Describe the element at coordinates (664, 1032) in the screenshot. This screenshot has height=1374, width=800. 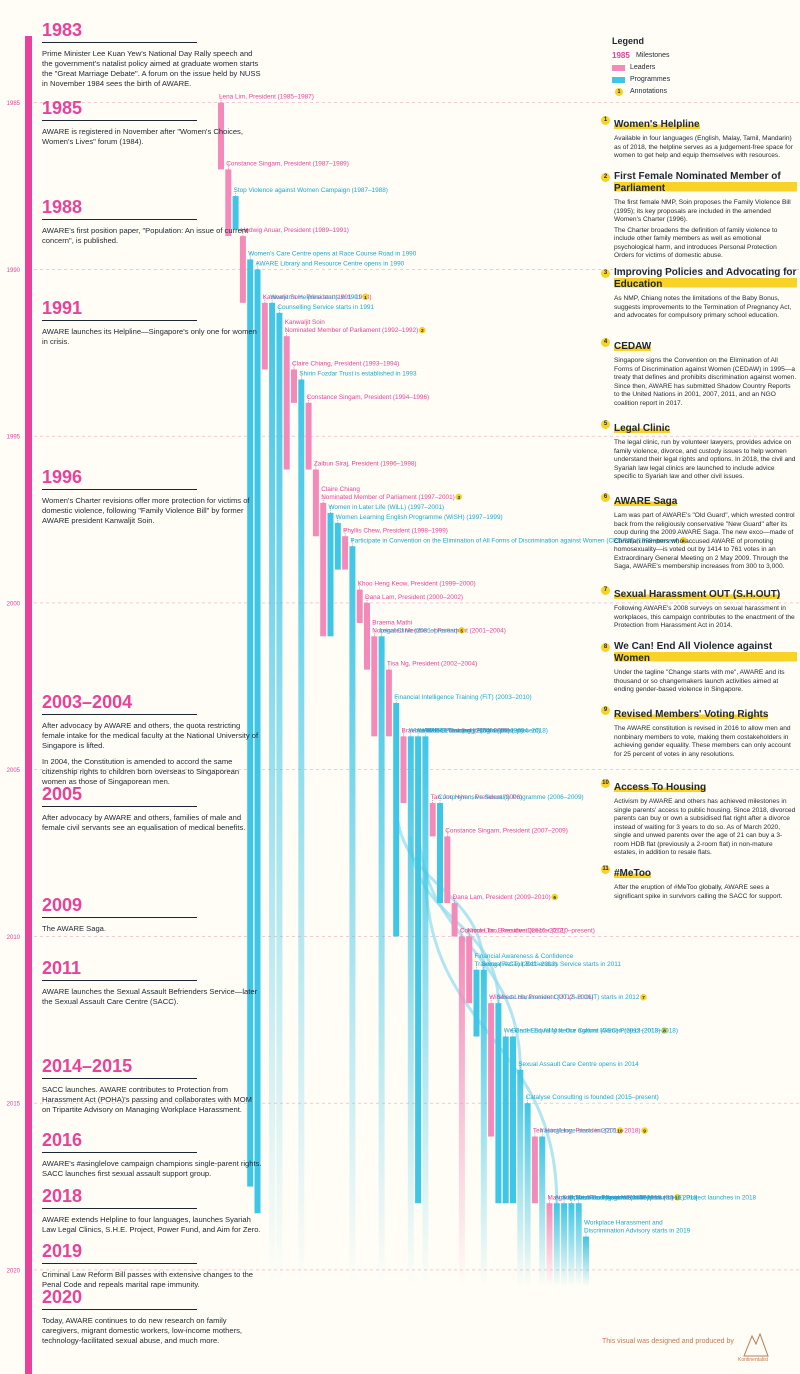
I see `annotation-marker-num-8: 8` at that location.